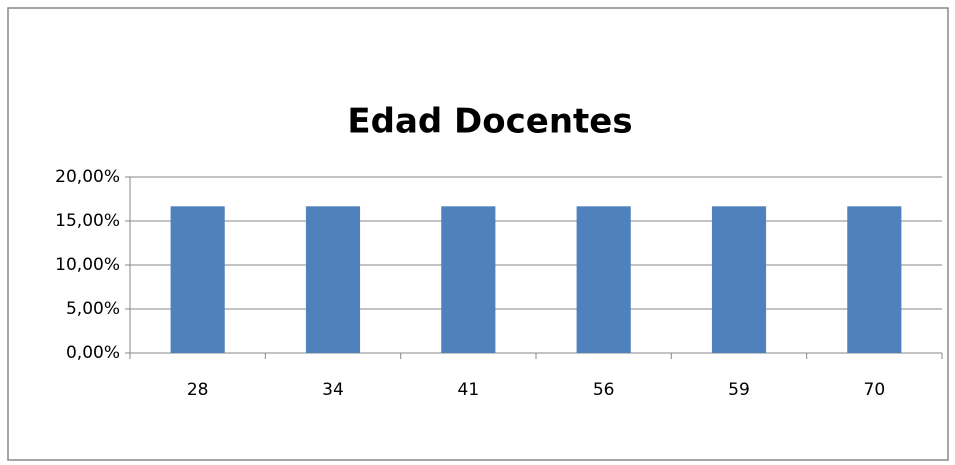 This screenshot has width=955, height=465. What do you see at coordinates (93, 309) in the screenshot?
I see `y-tick-label: 5,00%` at bounding box center [93, 309].